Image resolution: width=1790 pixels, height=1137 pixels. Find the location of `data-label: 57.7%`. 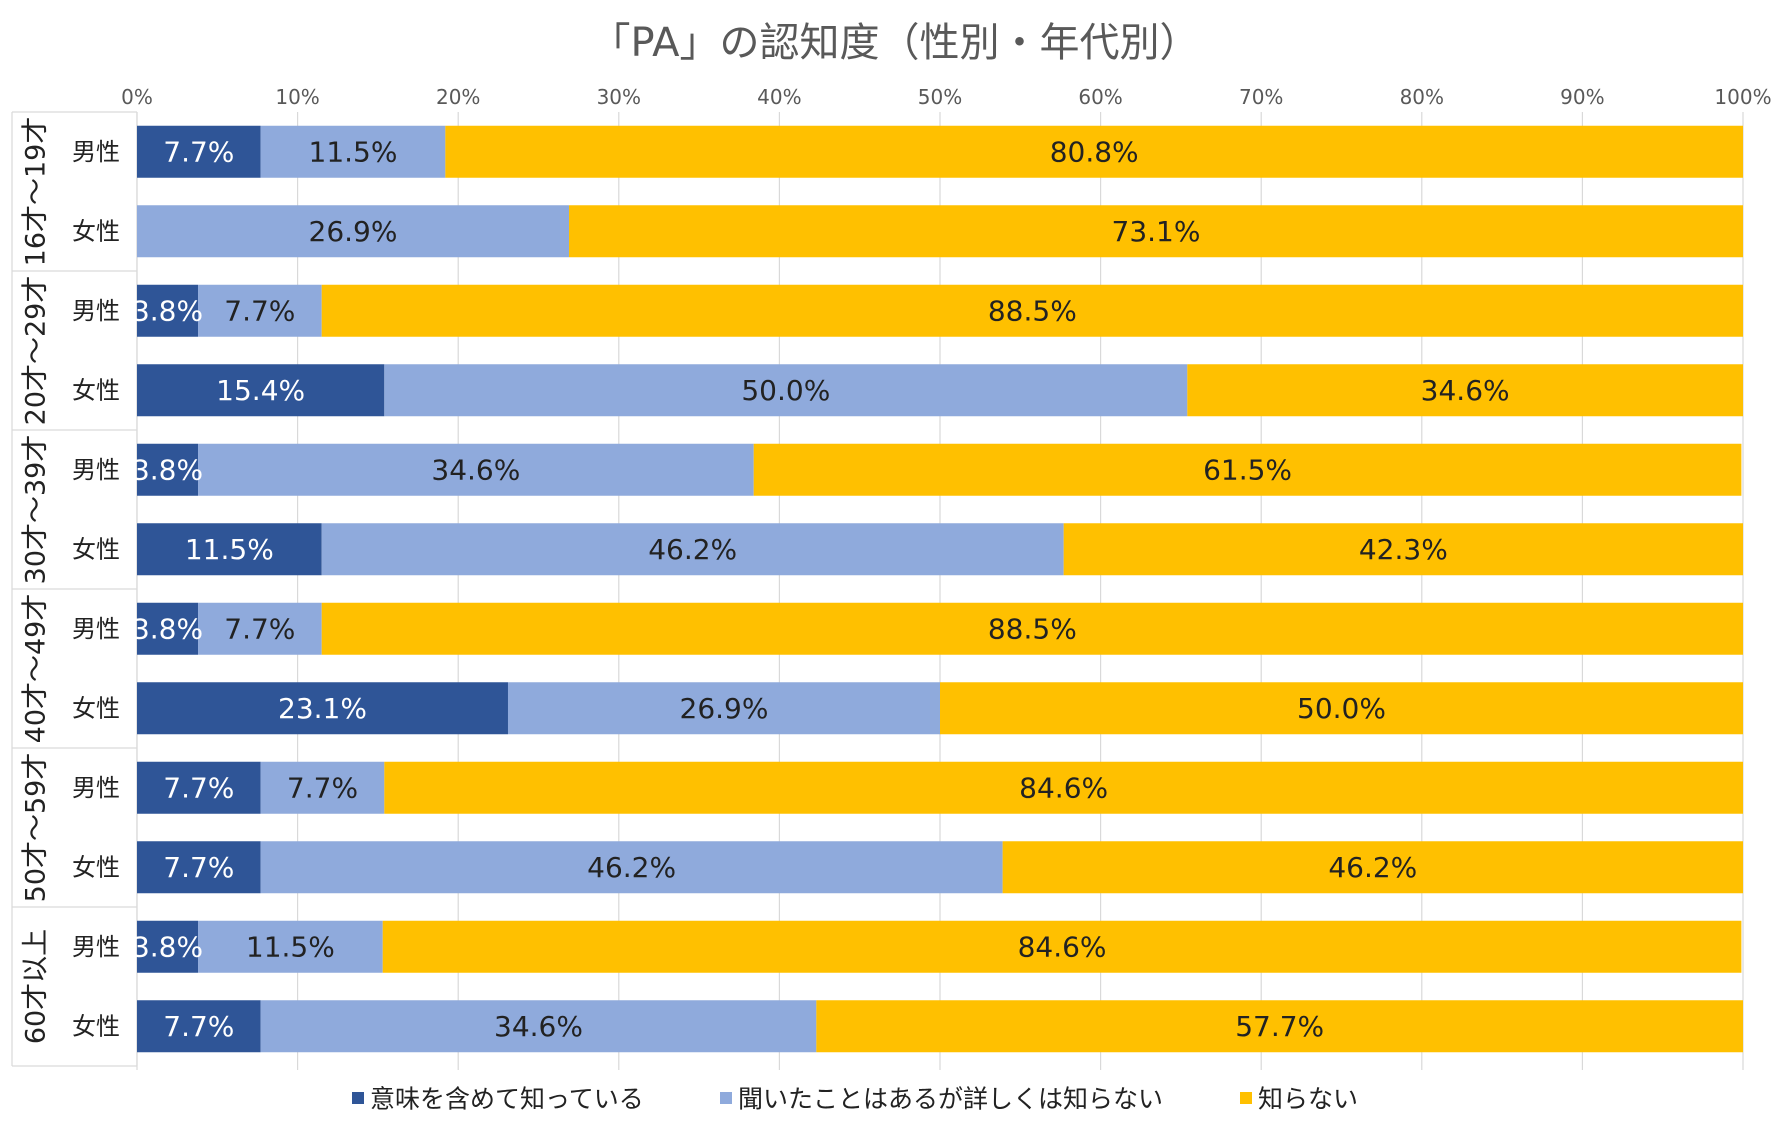

data-label: 57.7% is located at coordinates (1279, 1026).